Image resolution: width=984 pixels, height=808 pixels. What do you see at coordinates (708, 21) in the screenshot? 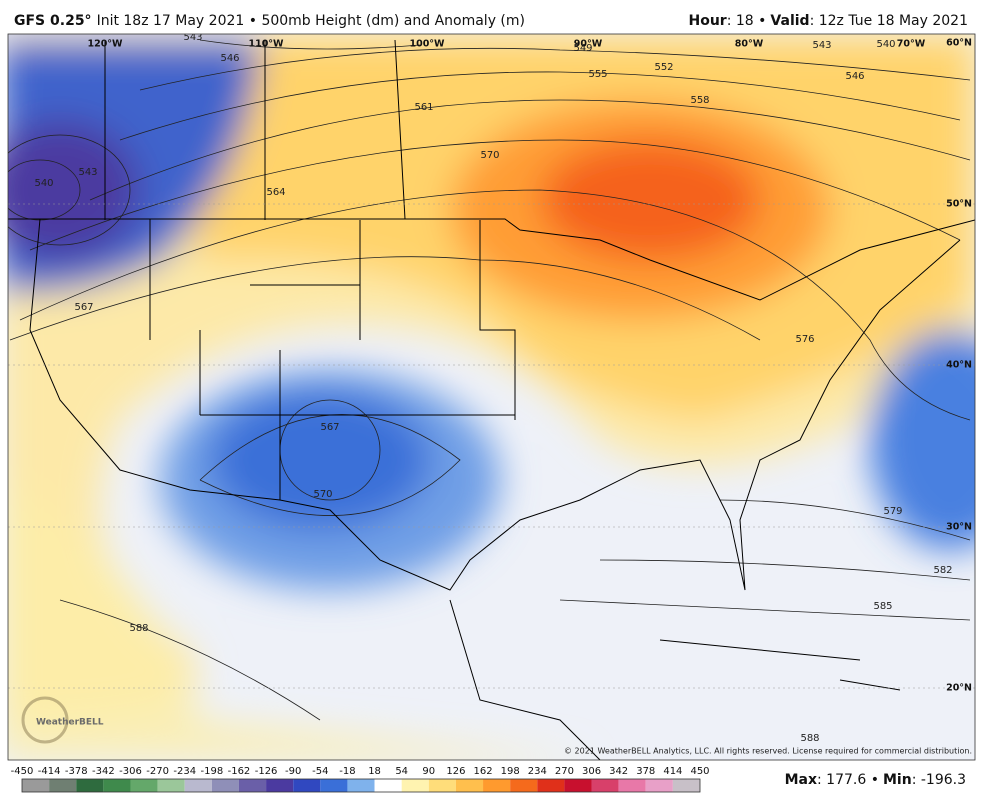
I see `hour-label: Hour` at bounding box center [708, 21].